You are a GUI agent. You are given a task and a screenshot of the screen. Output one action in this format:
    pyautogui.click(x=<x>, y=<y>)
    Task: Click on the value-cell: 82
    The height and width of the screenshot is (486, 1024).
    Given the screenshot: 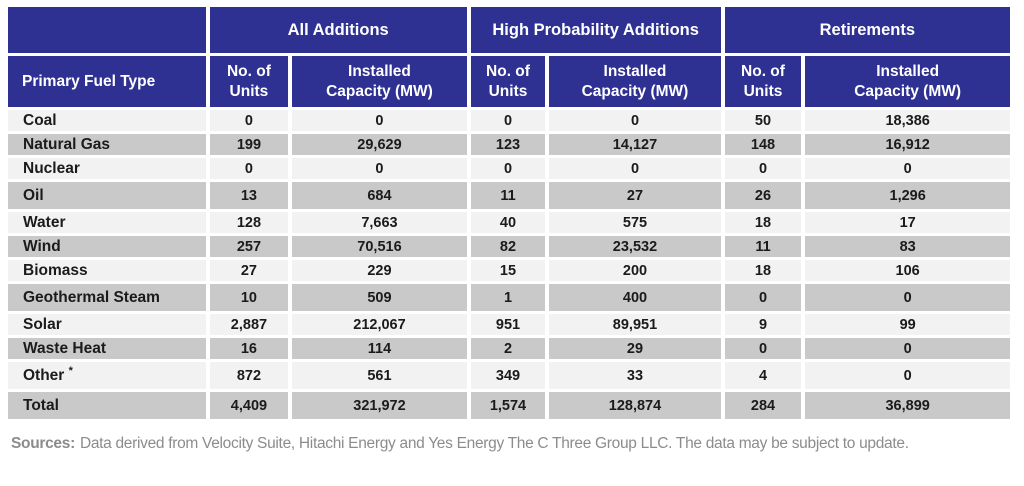 What is the action you would take?
    pyautogui.click(x=508, y=246)
    